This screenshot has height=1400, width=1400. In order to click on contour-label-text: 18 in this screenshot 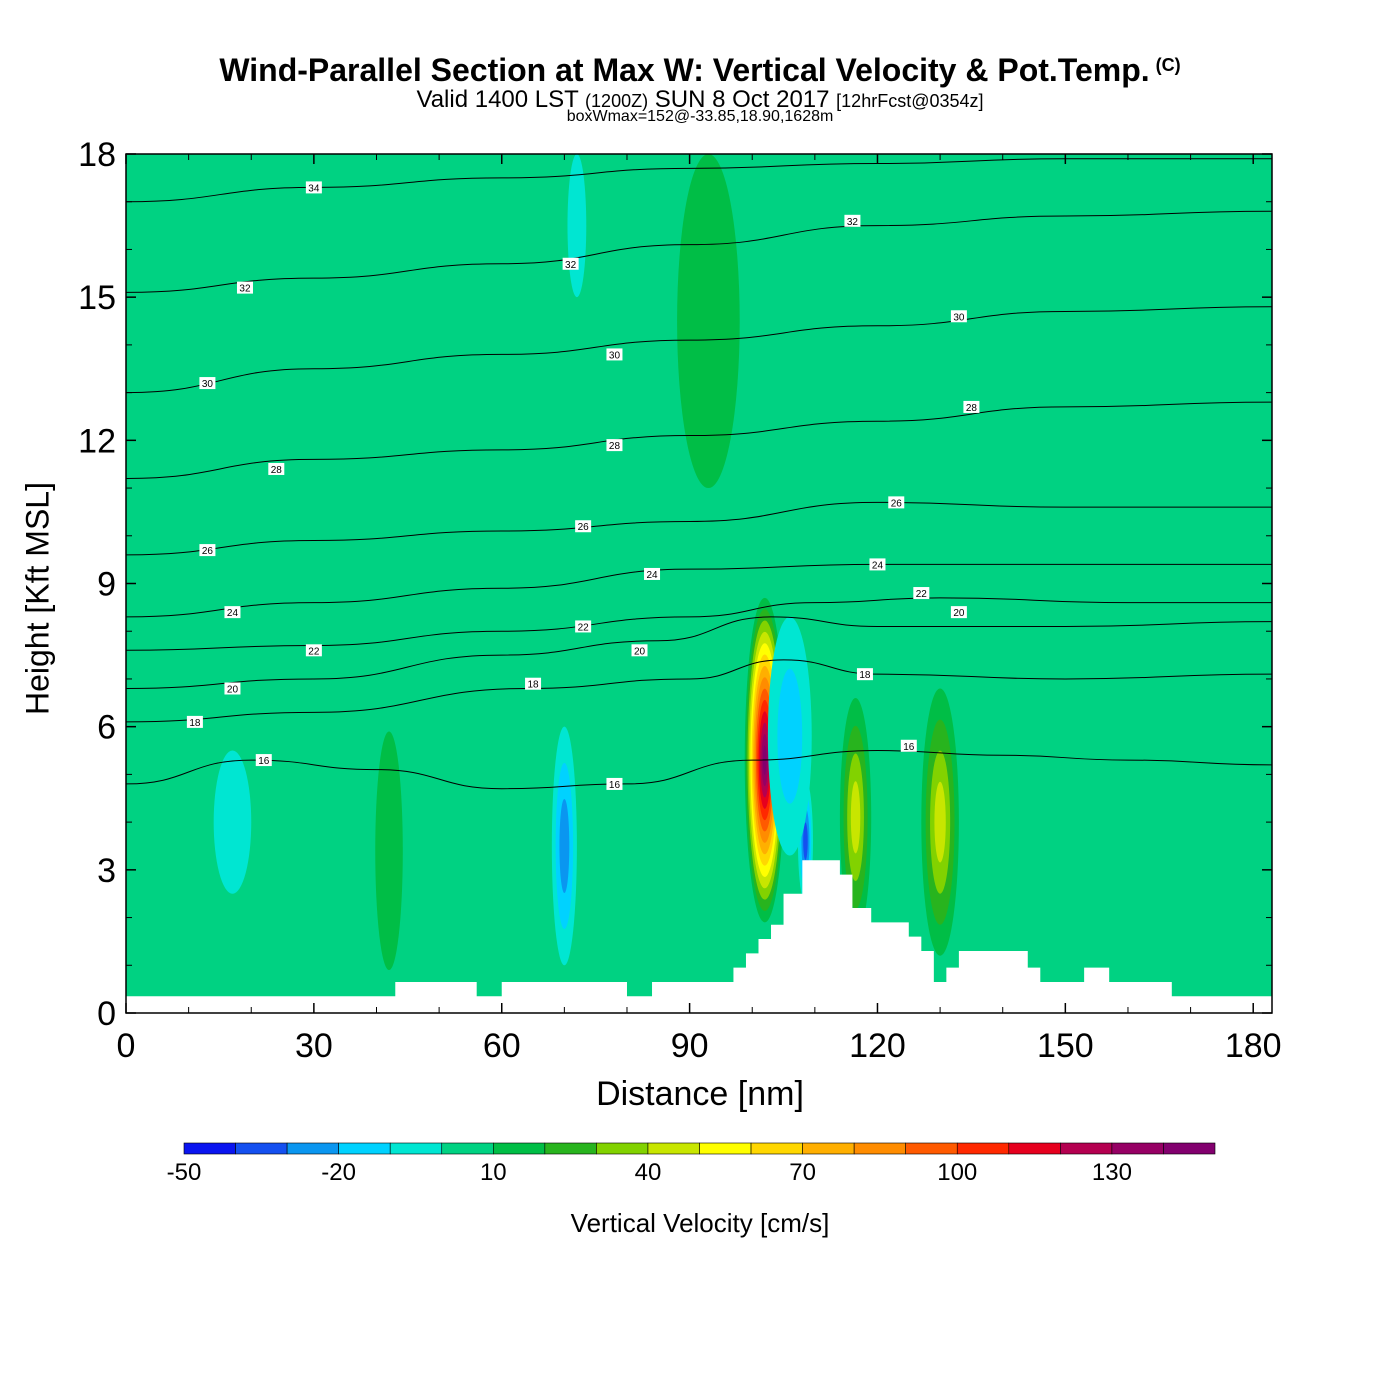, I will do `click(195, 723)`.